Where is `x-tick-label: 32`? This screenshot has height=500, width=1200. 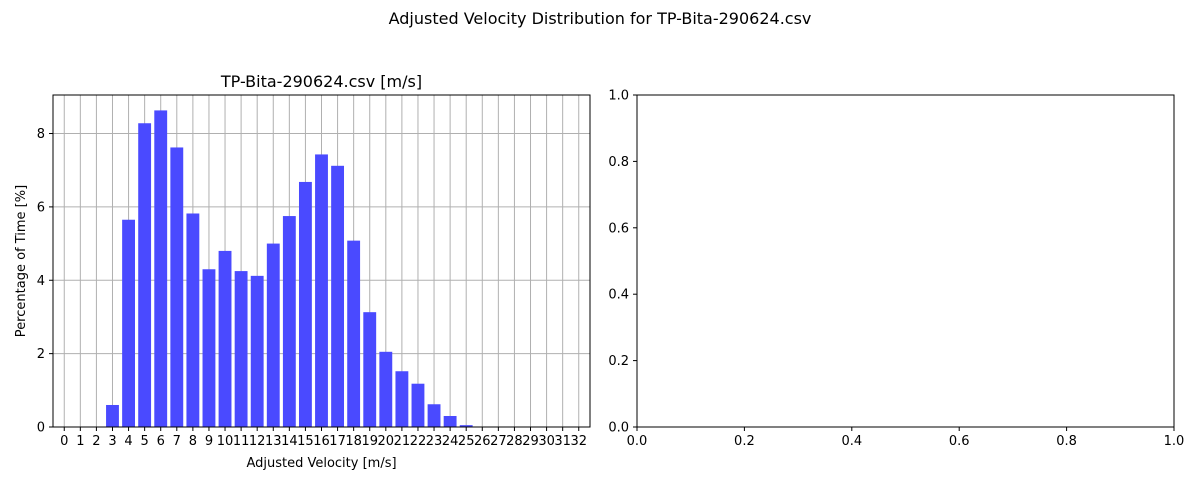
x-tick-label: 32 is located at coordinates (578, 441).